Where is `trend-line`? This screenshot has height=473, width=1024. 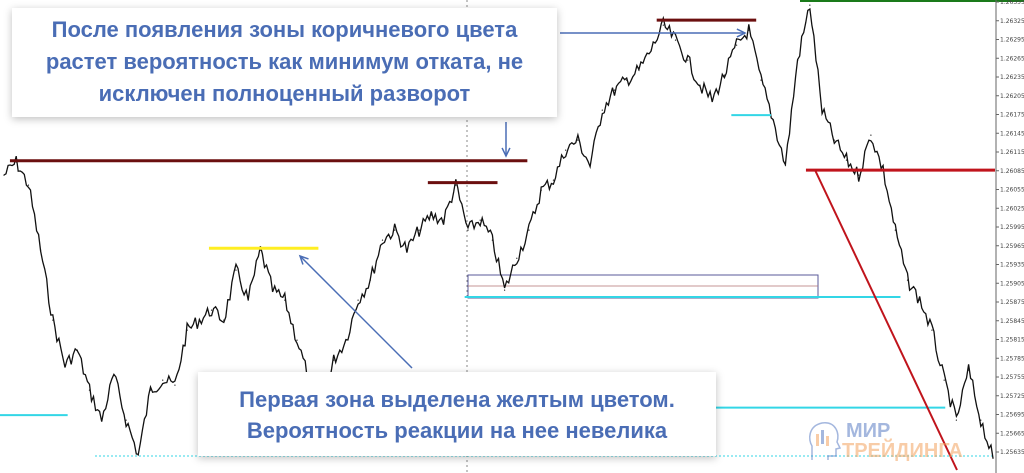 trend-line is located at coordinates (886, 320).